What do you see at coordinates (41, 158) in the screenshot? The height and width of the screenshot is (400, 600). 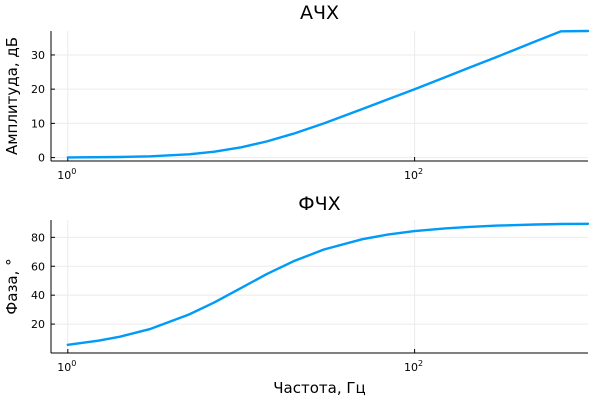 I see `amplitude-y-tick-label: 0` at bounding box center [41, 158].